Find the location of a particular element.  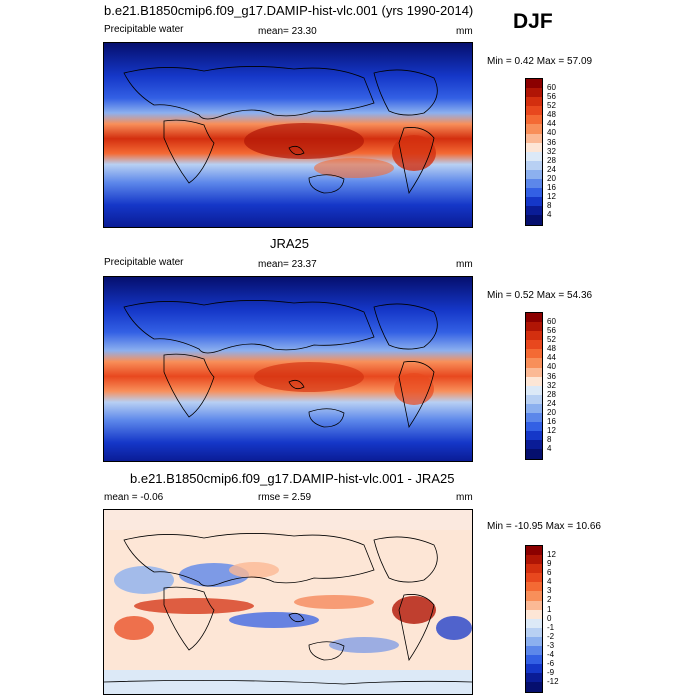

colorbar-tick: 1 is located at coordinates (549, 609).